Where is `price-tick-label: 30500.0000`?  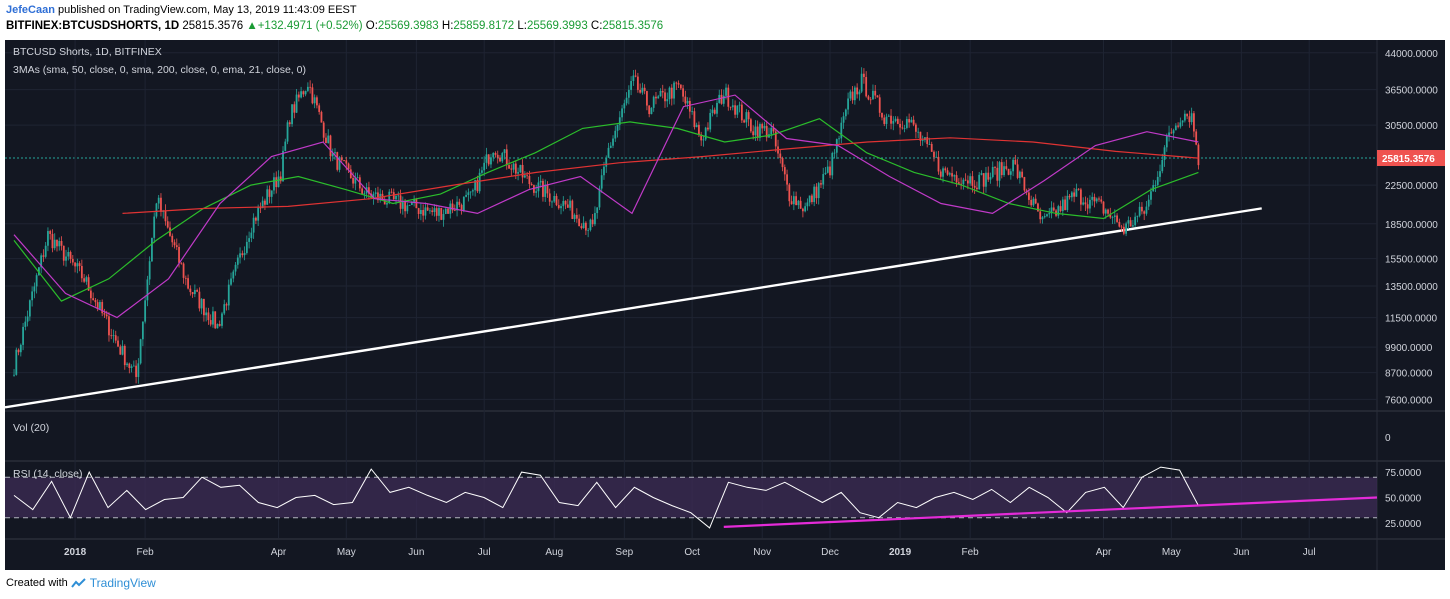
price-tick-label: 30500.0000 is located at coordinates (1411, 126).